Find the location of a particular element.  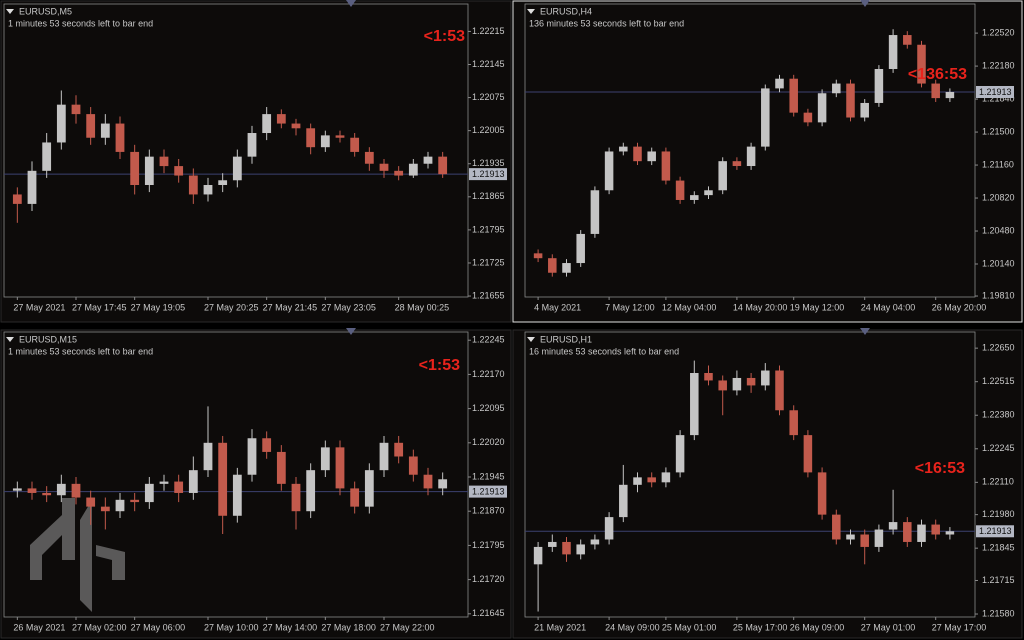

y-tick-label: 1.22215 is located at coordinates (488, 31).